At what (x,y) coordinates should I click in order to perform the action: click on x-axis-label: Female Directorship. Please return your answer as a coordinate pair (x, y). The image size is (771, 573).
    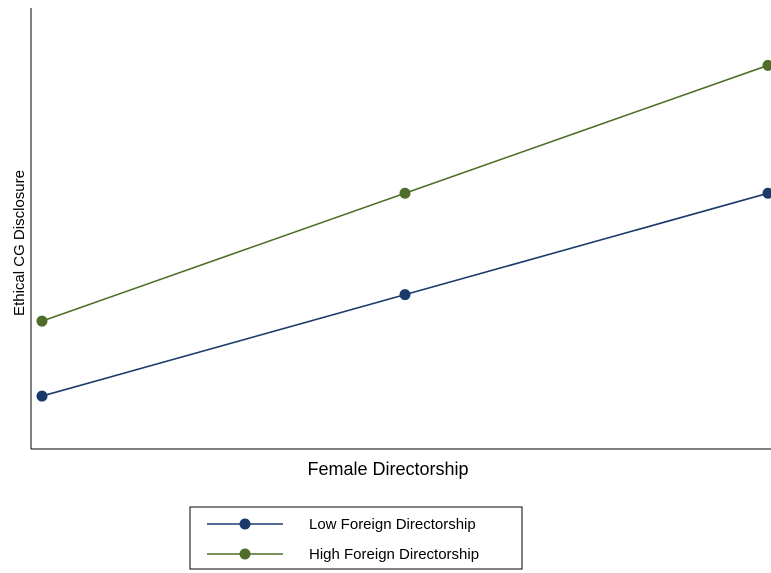
    Looking at the image, I should click on (387, 469).